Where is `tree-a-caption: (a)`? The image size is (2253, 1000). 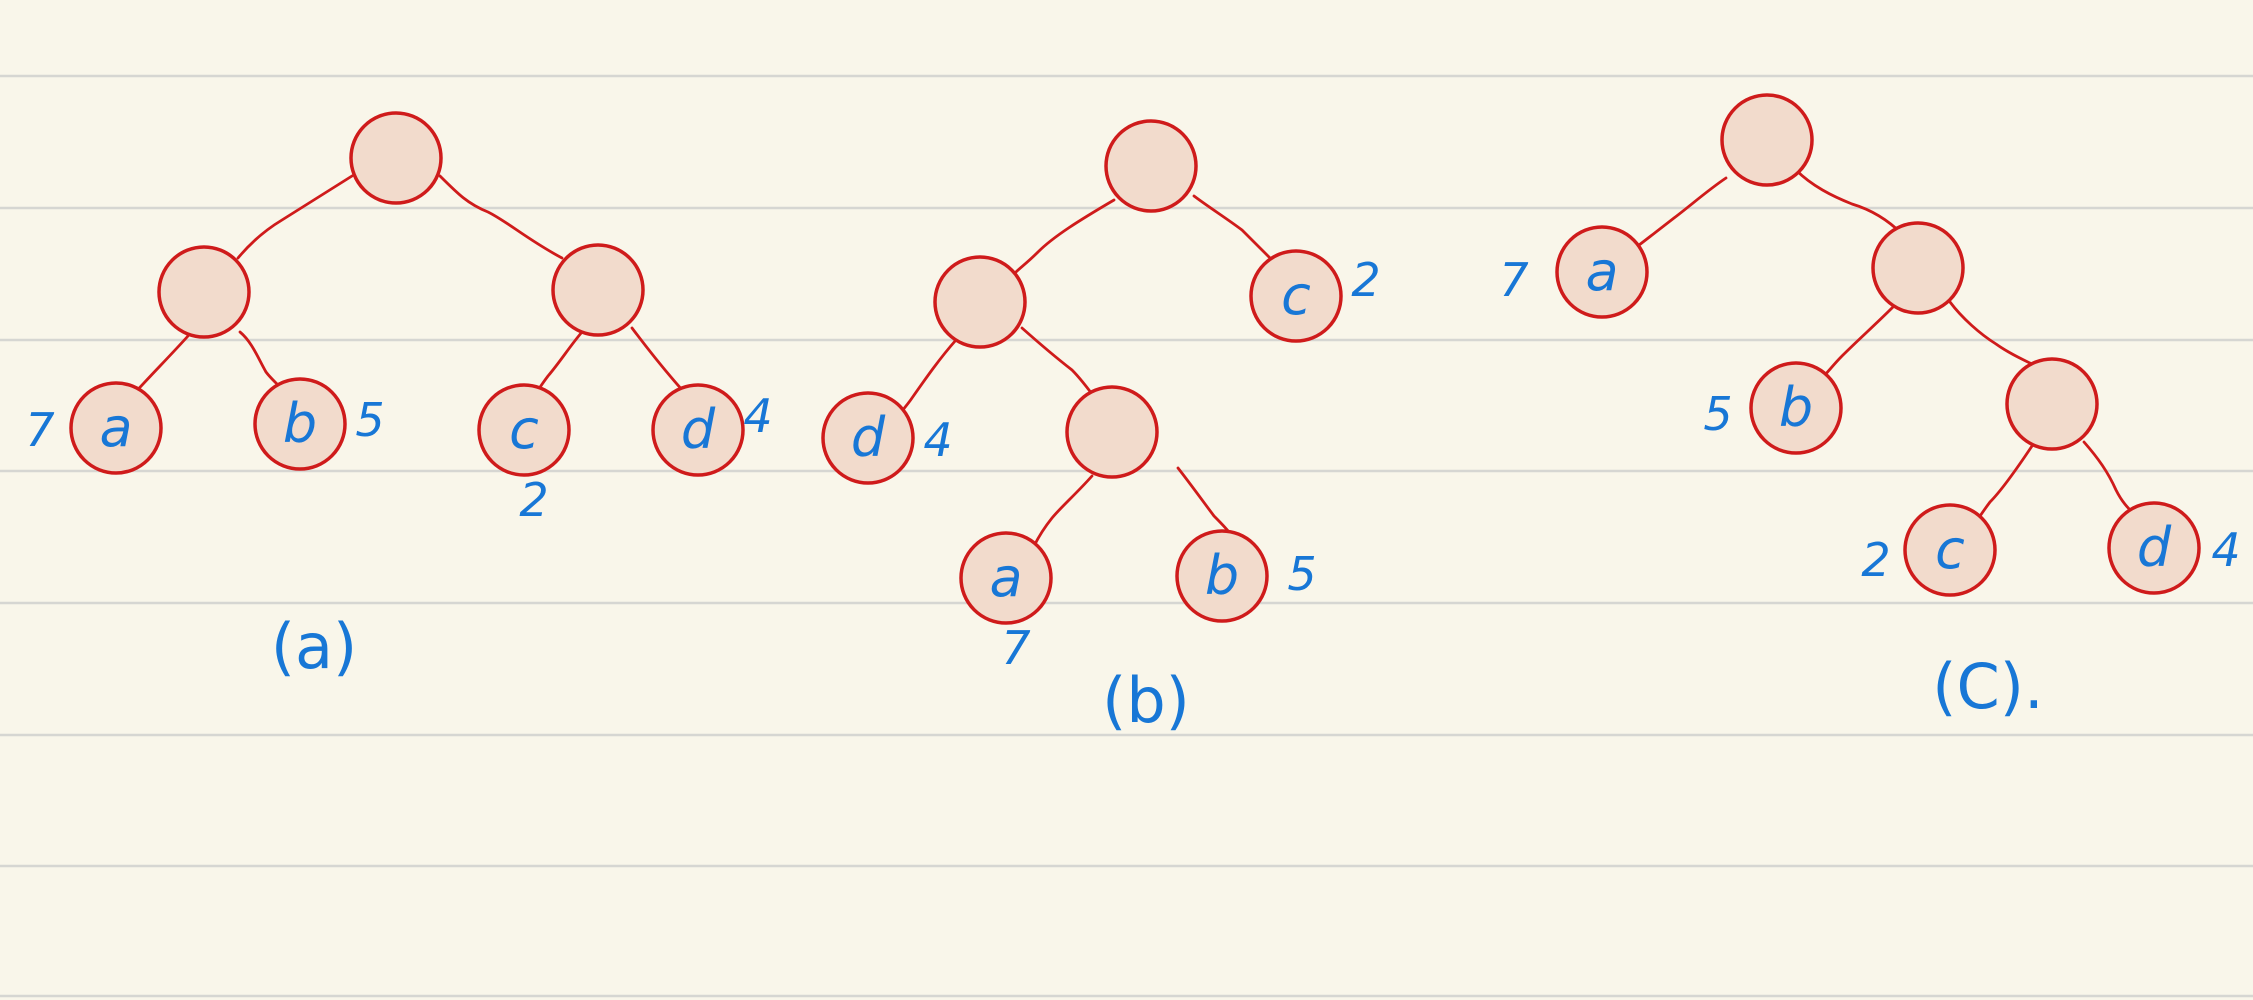 tree-a-caption: (a) is located at coordinates (314, 646).